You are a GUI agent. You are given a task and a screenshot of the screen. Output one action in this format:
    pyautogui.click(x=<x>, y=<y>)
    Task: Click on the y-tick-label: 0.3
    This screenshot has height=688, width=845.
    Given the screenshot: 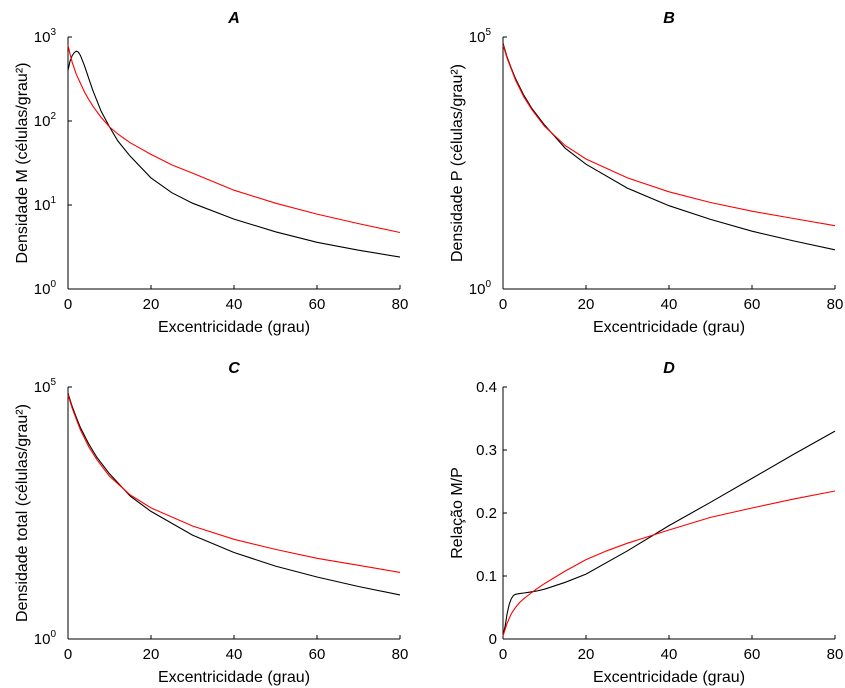 What is the action you would take?
    pyautogui.click(x=486, y=450)
    